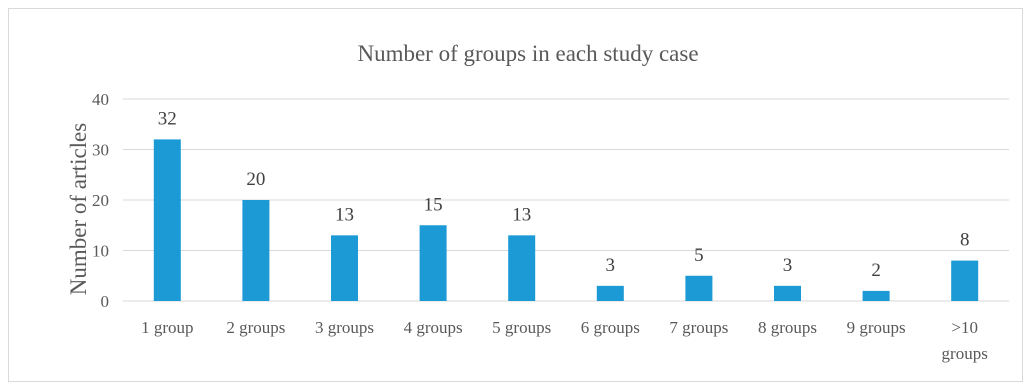 Image resolution: width=1027 pixels, height=386 pixels. Describe the element at coordinates (167, 118) in the screenshot. I see `data-label: 32` at that location.